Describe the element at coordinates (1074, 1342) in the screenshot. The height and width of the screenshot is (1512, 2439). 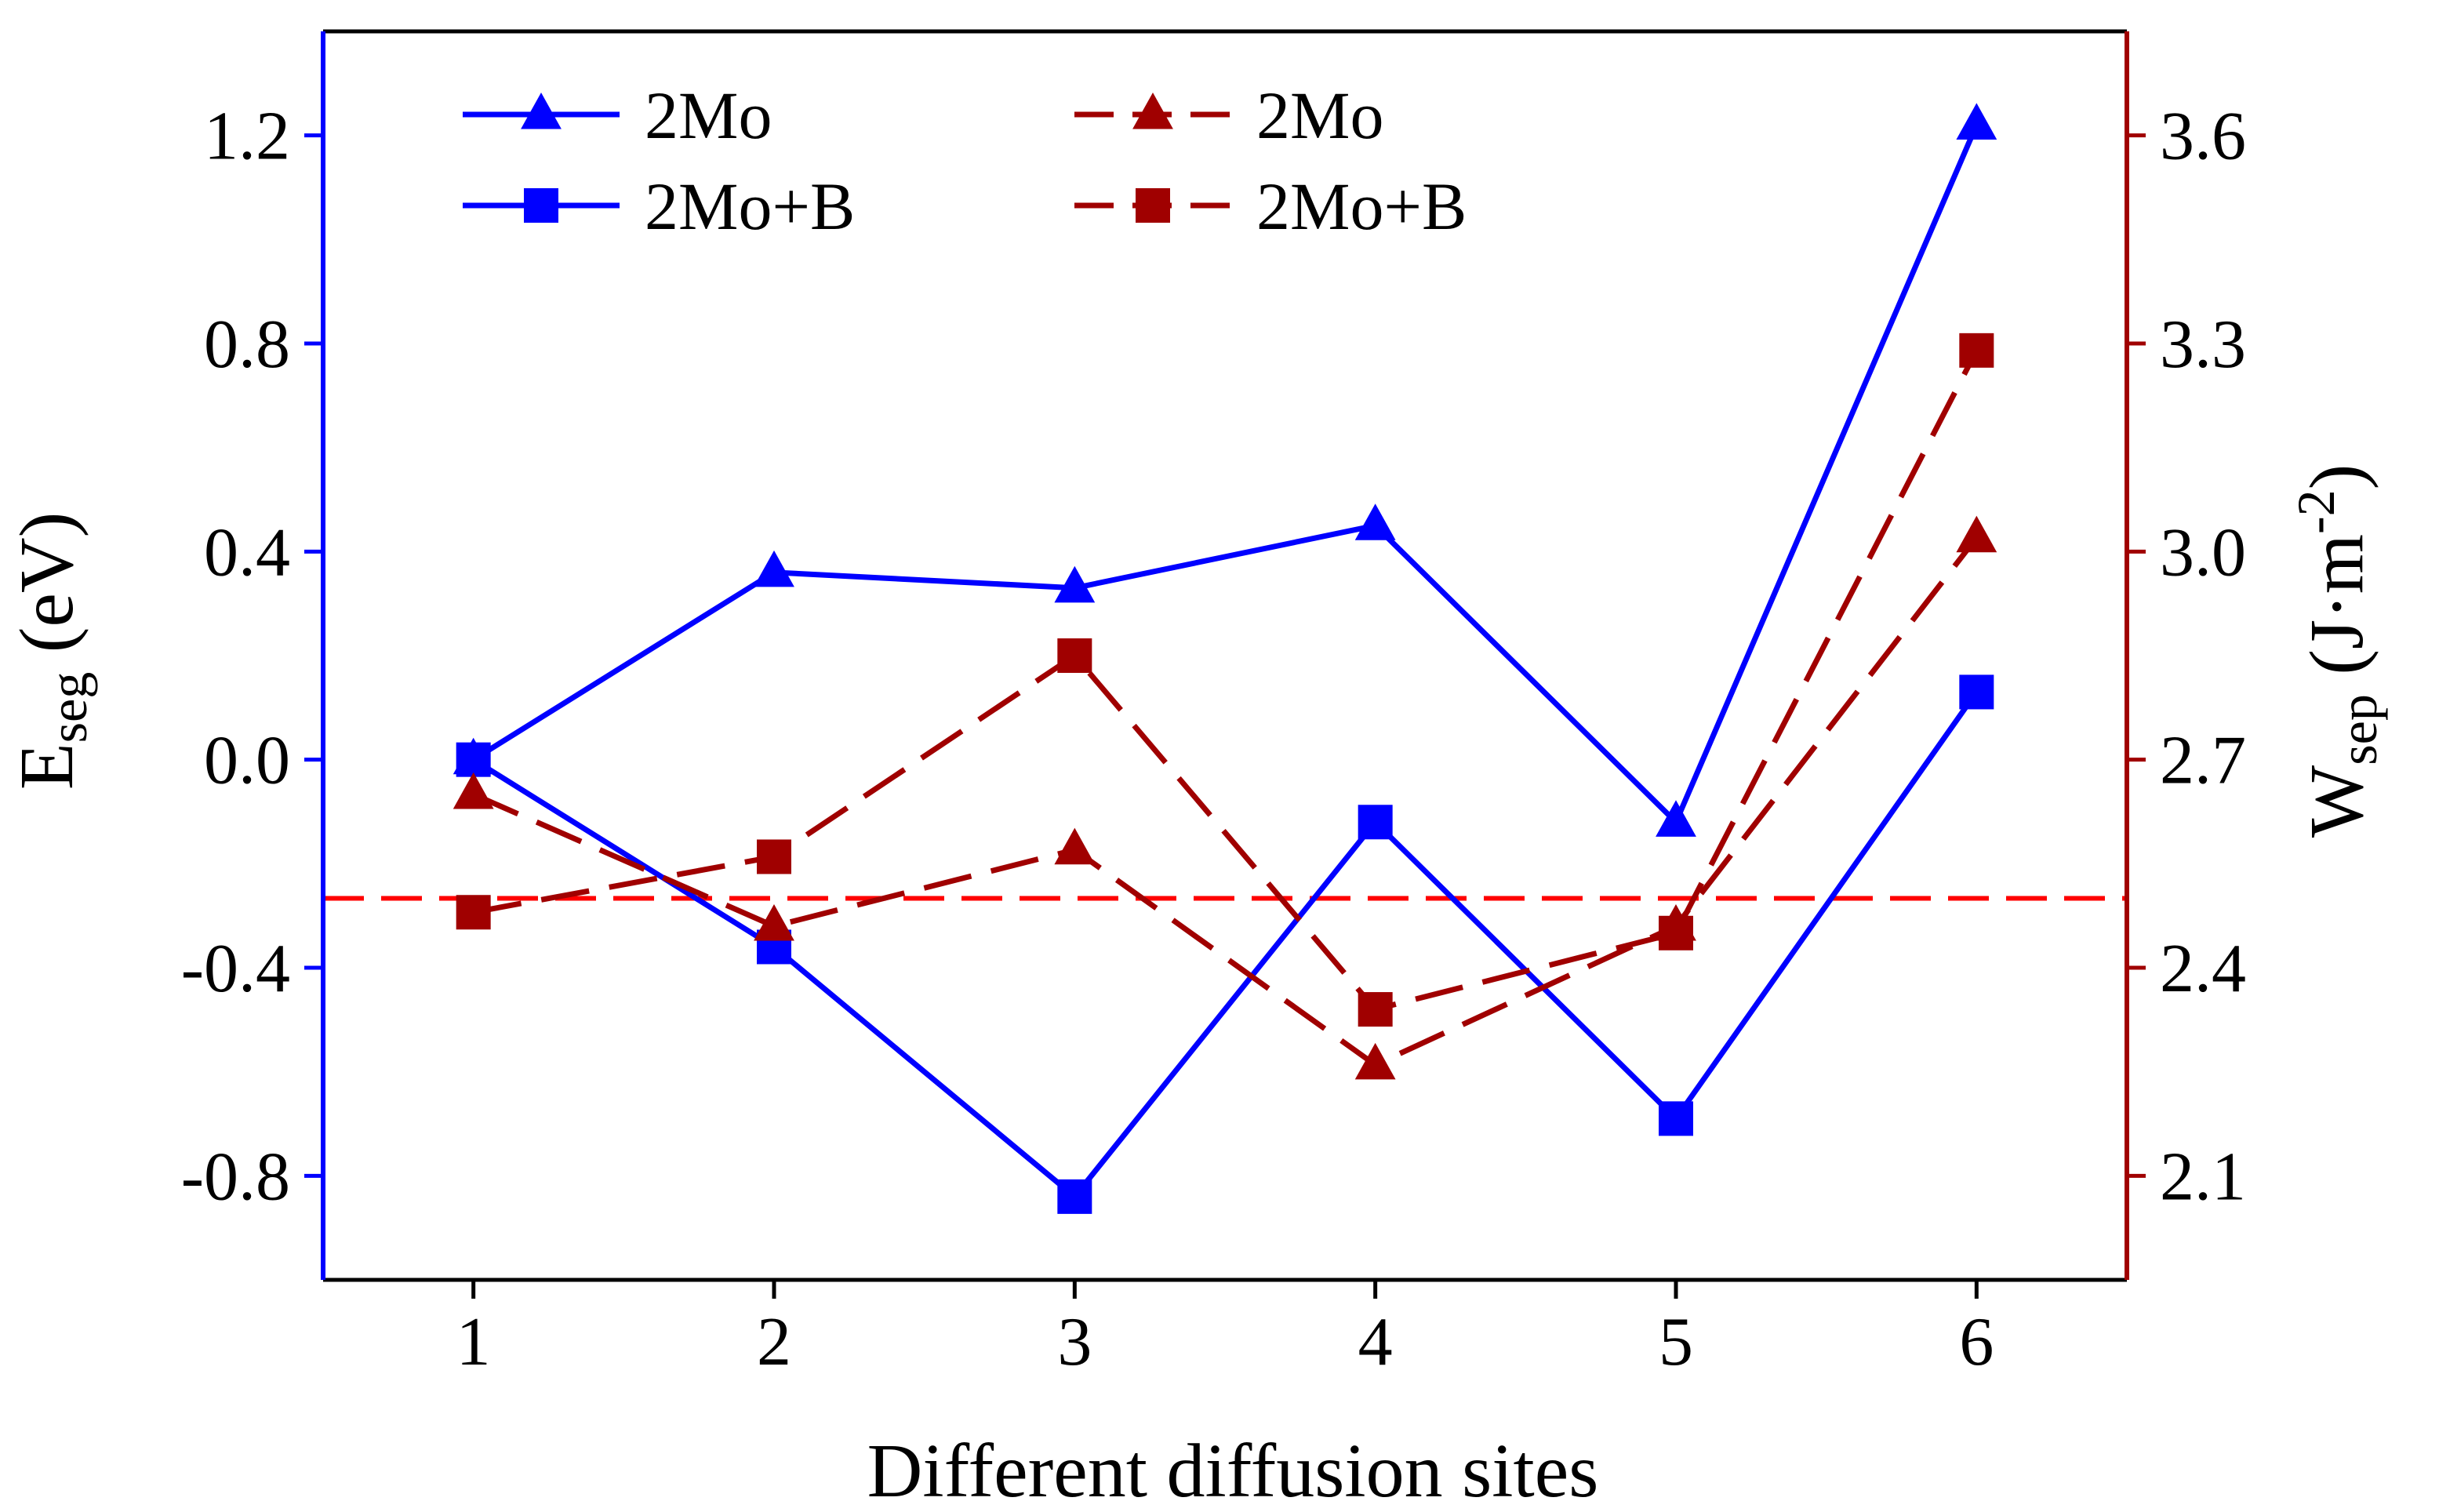
I see `x-tick-label: 3` at that location.